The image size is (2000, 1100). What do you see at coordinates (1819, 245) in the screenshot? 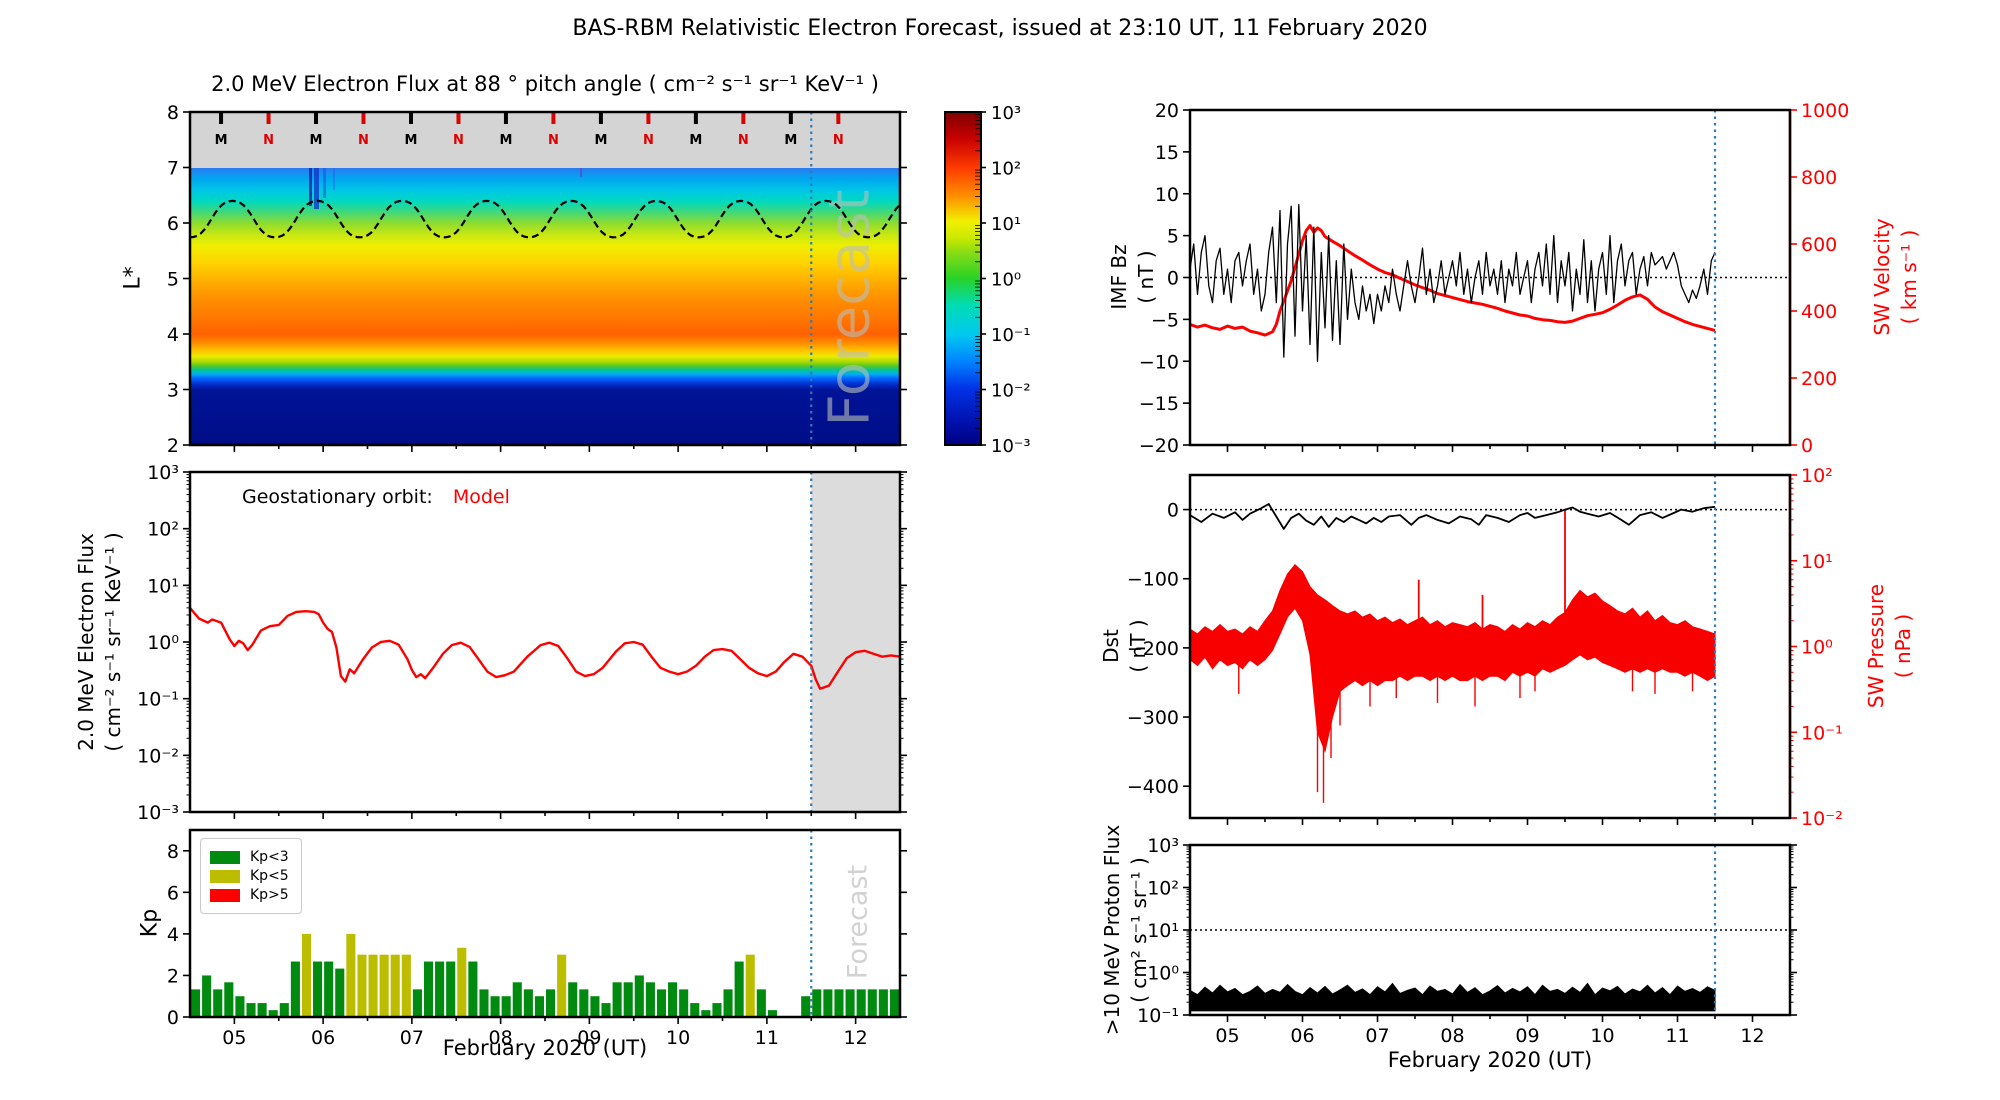
I see `svg-text: 600` at bounding box center [1819, 245].